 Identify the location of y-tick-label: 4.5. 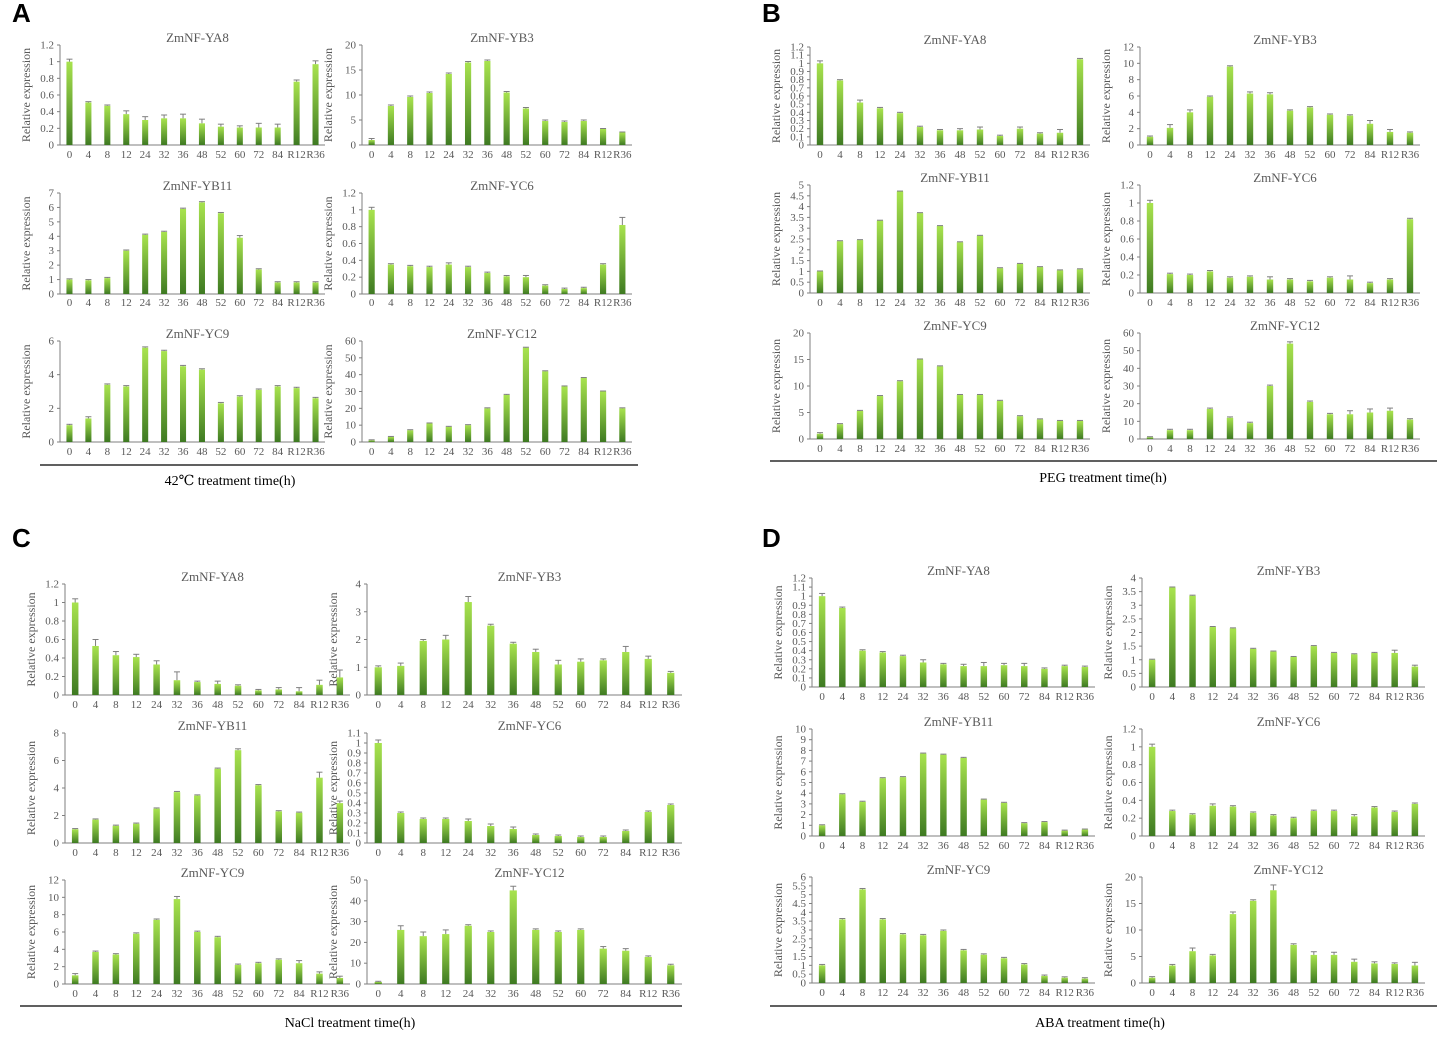
(799, 904).